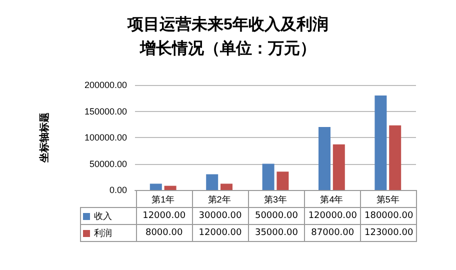 Image resolution: width=456 pixels, height=270 pixels. Describe the element at coordinates (227, 37) in the screenshot. I see `chart-title: 项目运营未来5年收入及利润增长情况（单位：万元）` at that location.